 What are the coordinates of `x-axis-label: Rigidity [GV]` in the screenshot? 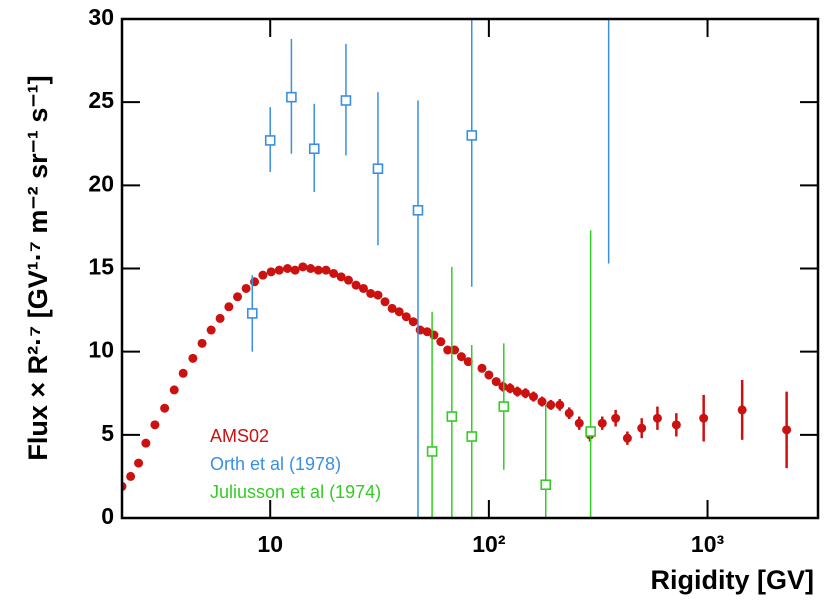 It's located at (733, 580).